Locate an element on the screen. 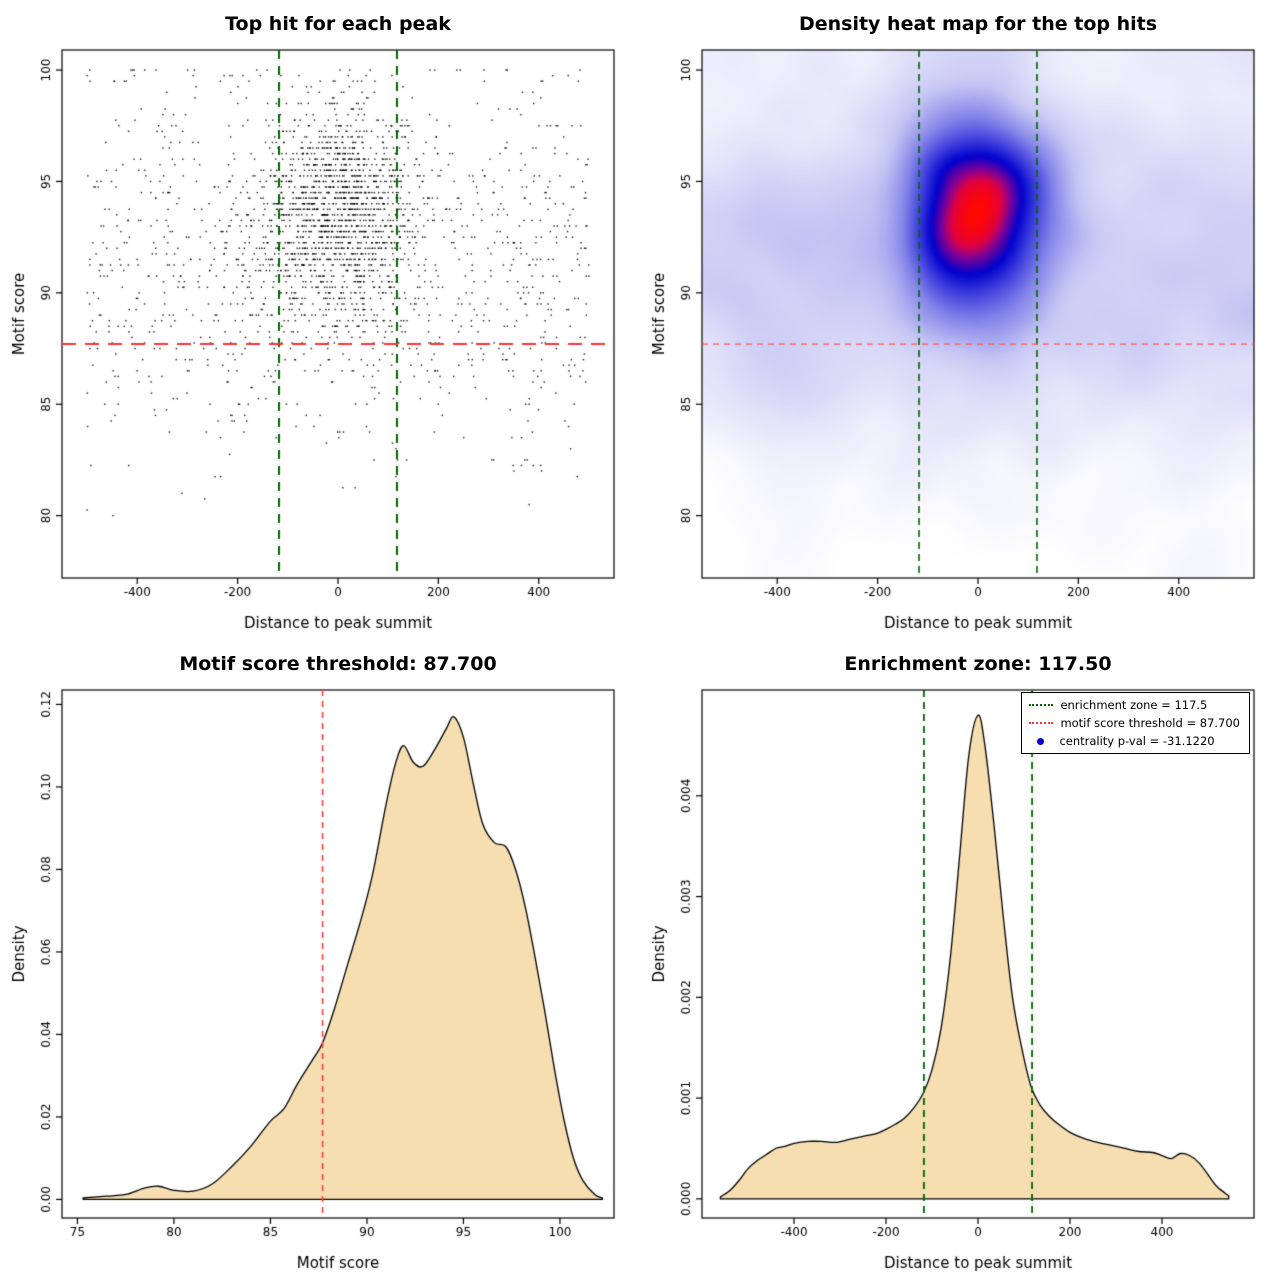  legend-item-enrichment-zone: enrichment zone = 117.5 is located at coordinates (1134, 705).